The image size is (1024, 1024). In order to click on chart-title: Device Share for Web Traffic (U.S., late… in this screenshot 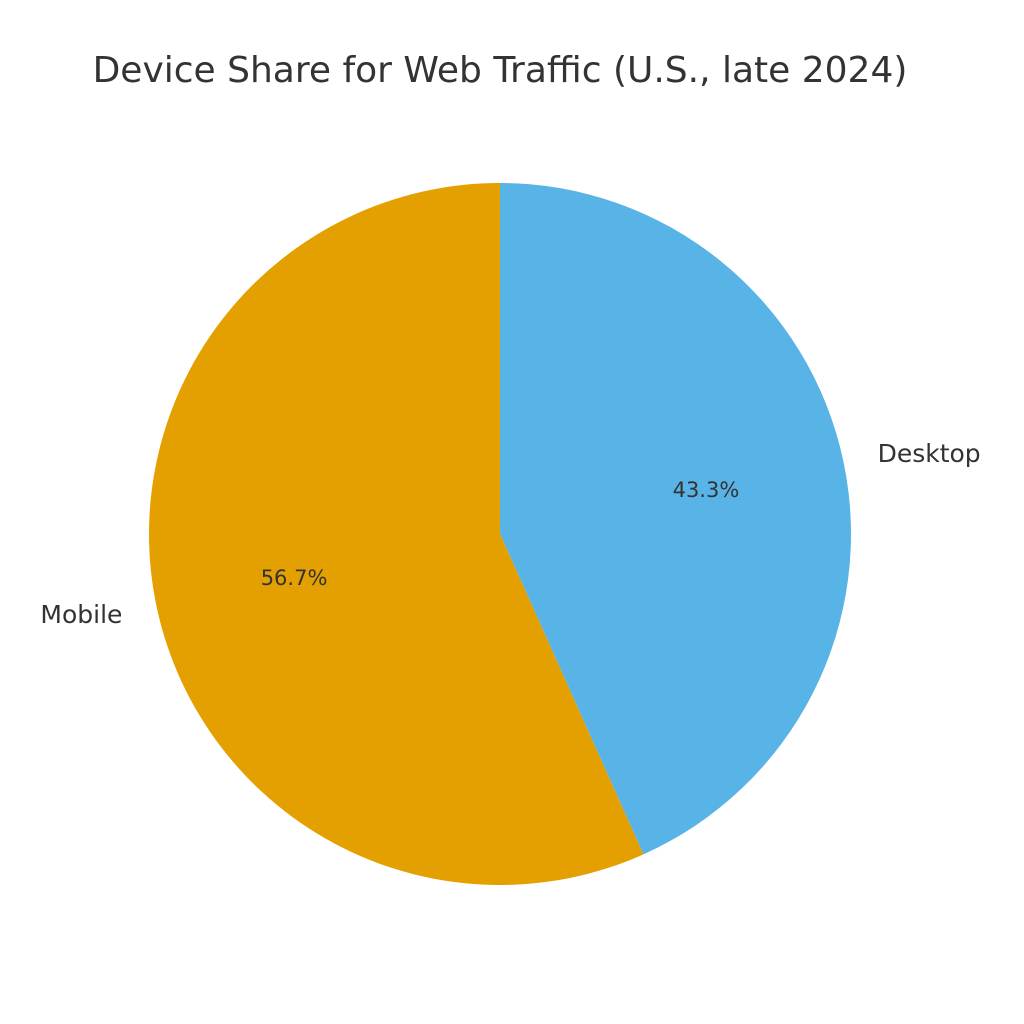, I will do `click(500, 70)`.